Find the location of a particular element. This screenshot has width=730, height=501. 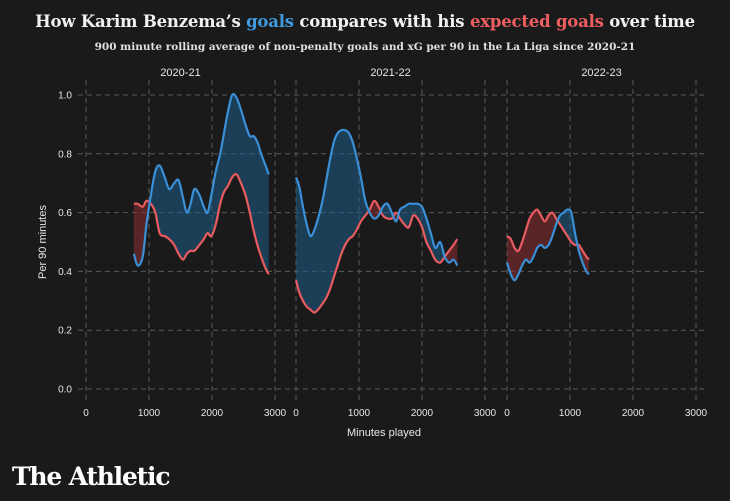

panel-title-2021-22: 2021-22 is located at coordinates (390, 73).